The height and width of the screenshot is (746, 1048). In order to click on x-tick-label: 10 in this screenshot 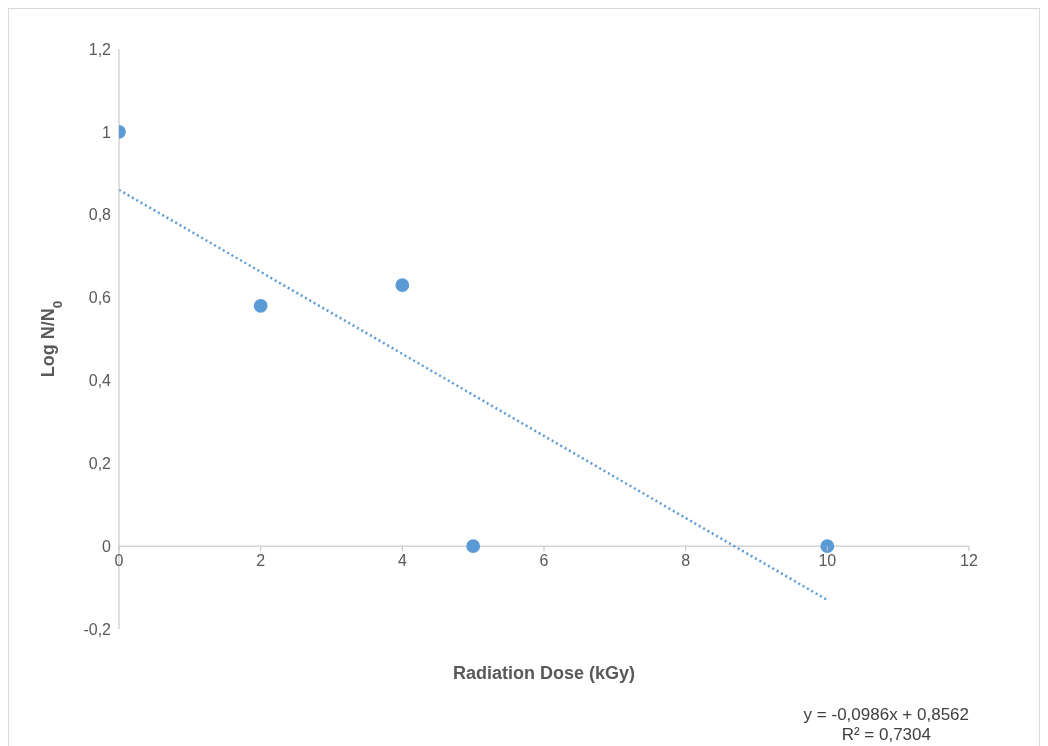, I will do `click(827, 561)`.